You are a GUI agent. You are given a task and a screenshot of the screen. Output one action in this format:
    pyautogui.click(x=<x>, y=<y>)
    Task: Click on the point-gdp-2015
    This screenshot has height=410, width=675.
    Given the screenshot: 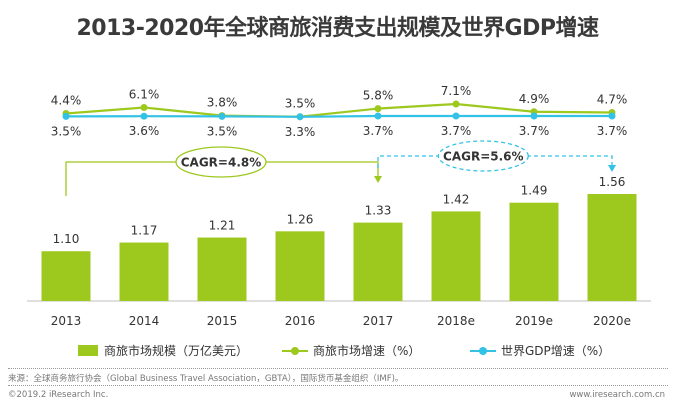 What is the action you would take?
    pyautogui.click(x=222, y=116)
    